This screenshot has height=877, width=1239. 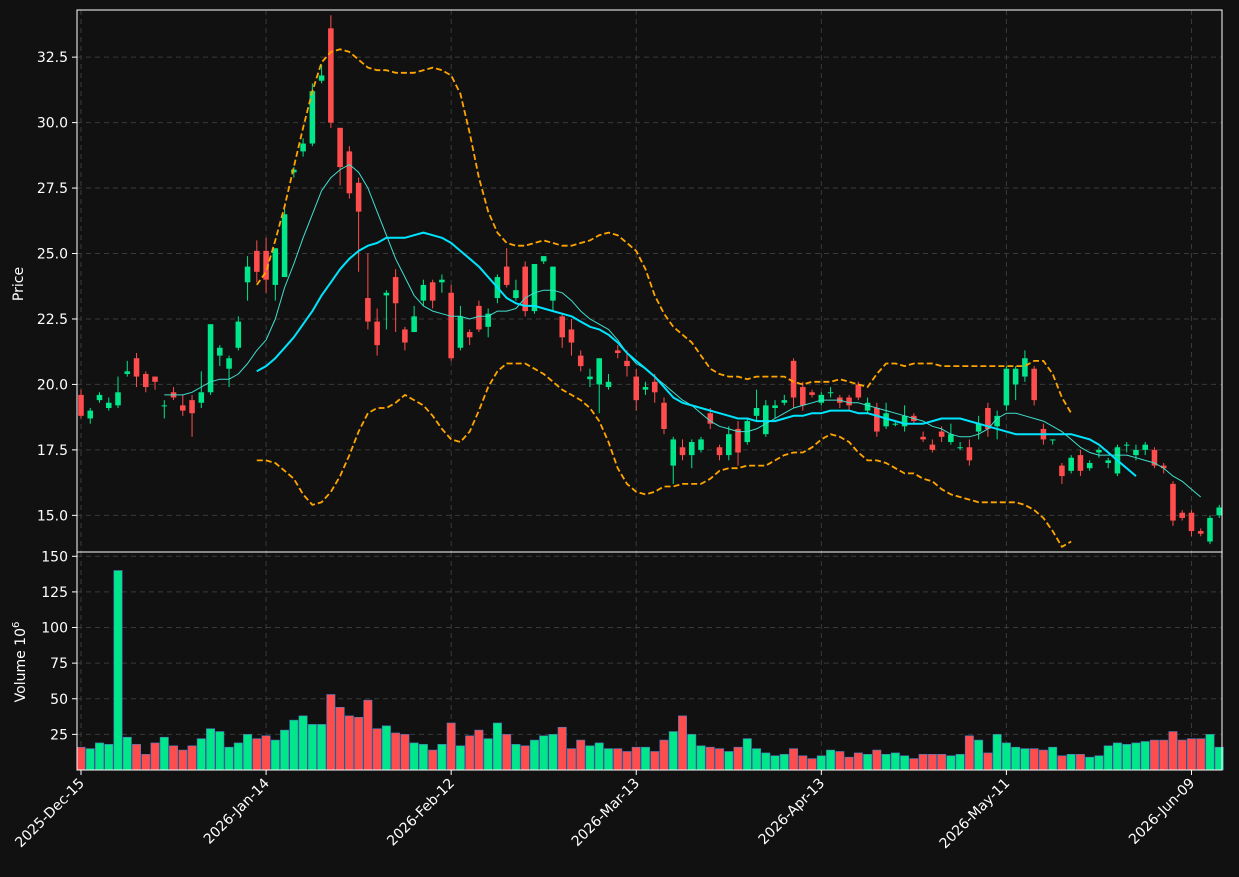 I want to click on volume-tick-label: 25, so click(x=59, y=735).